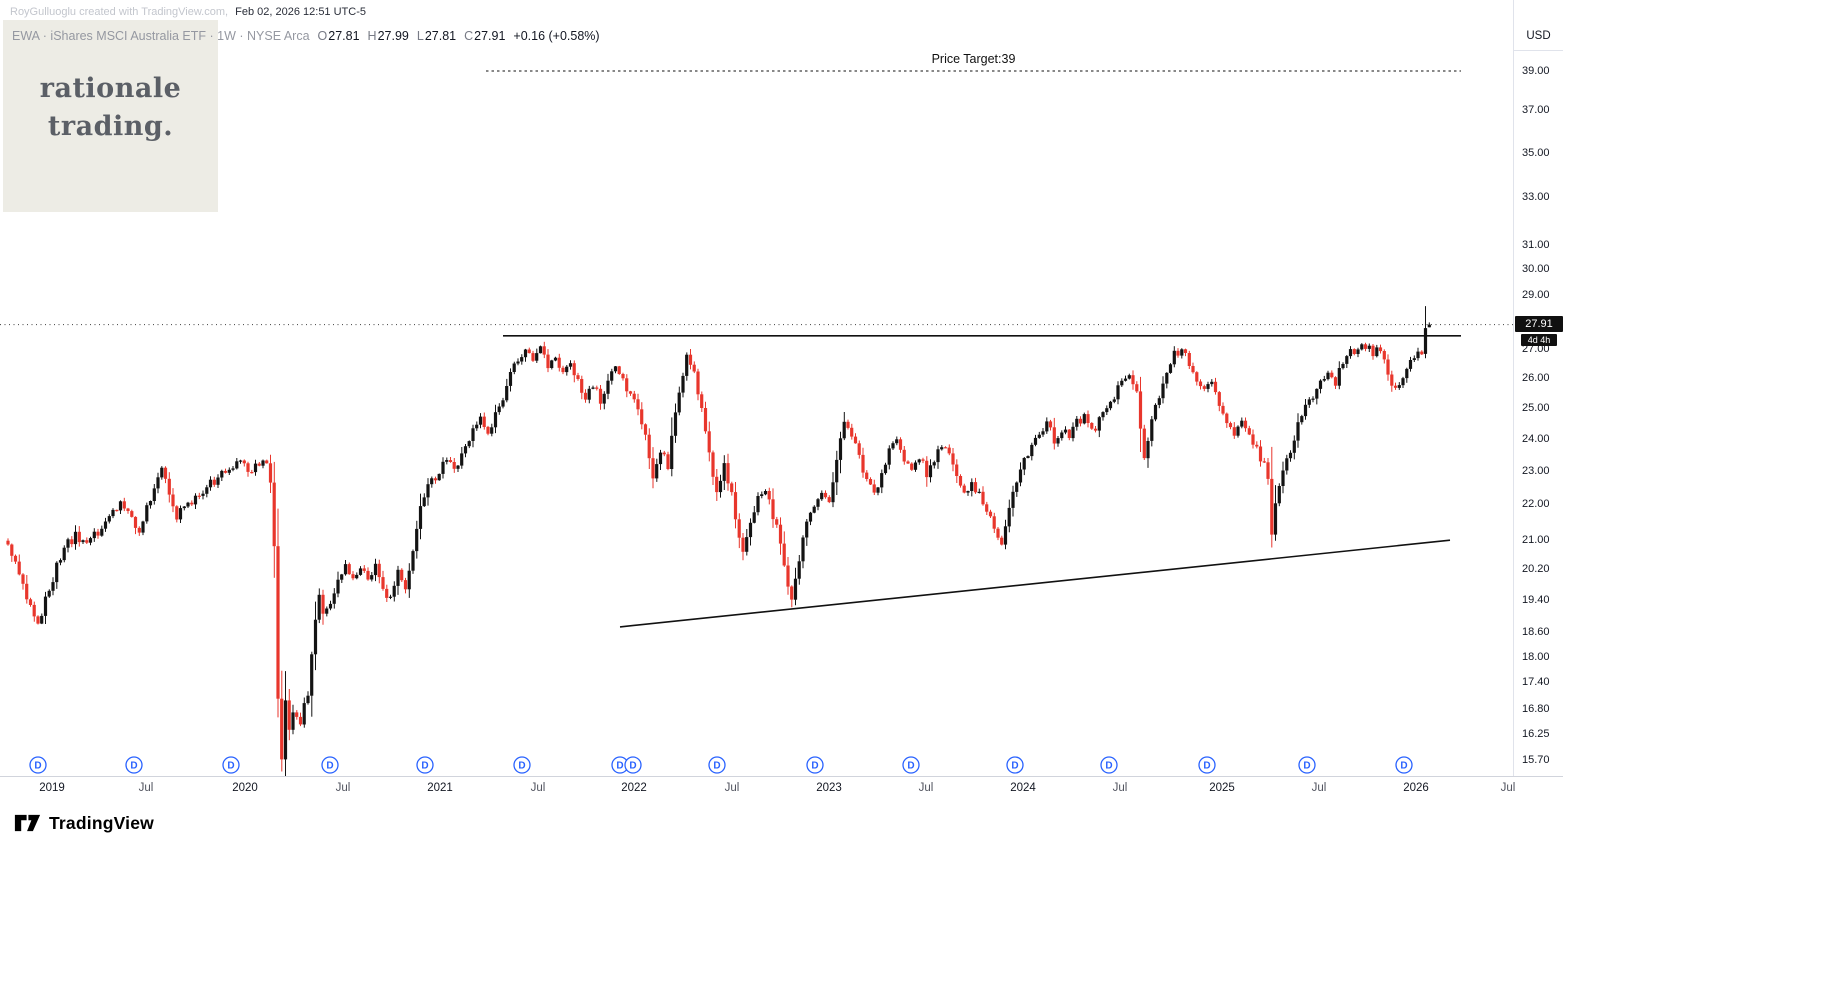 The width and height of the screenshot is (1835, 996). I want to click on price-tick-label: 16.25, so click(1536, 734).